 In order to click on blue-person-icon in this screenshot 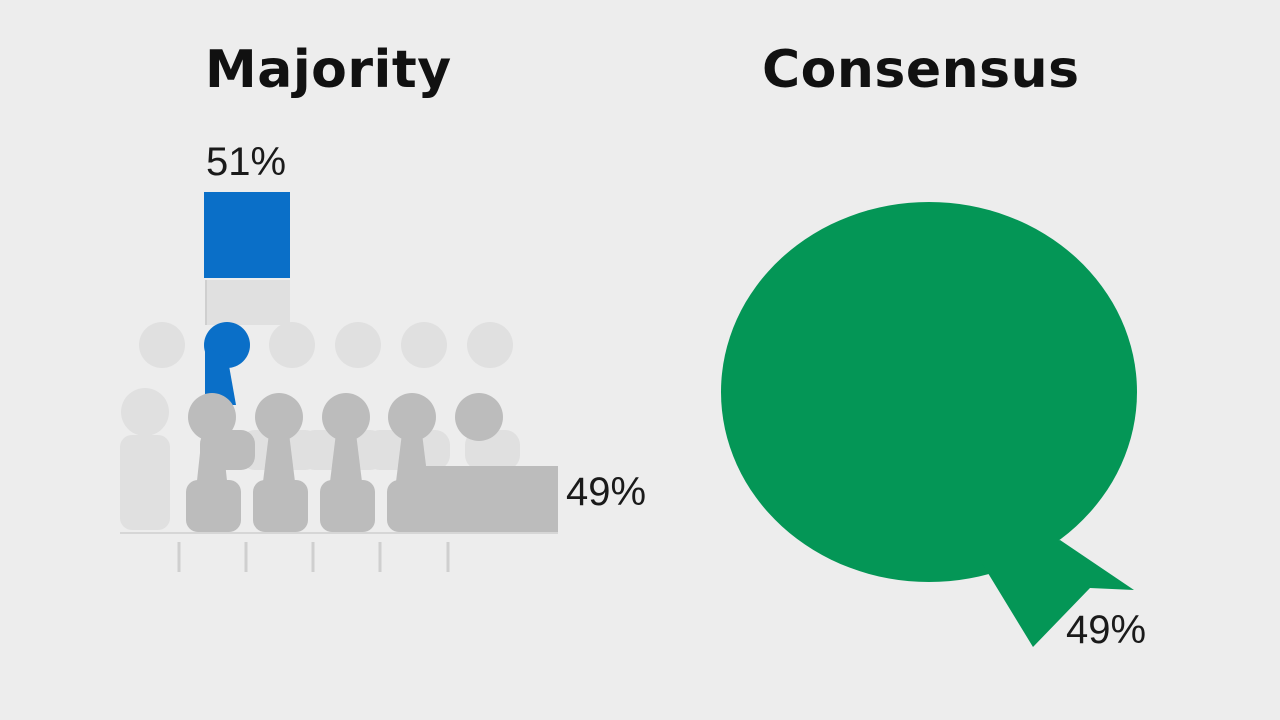, I will do `click(227, 363)`.